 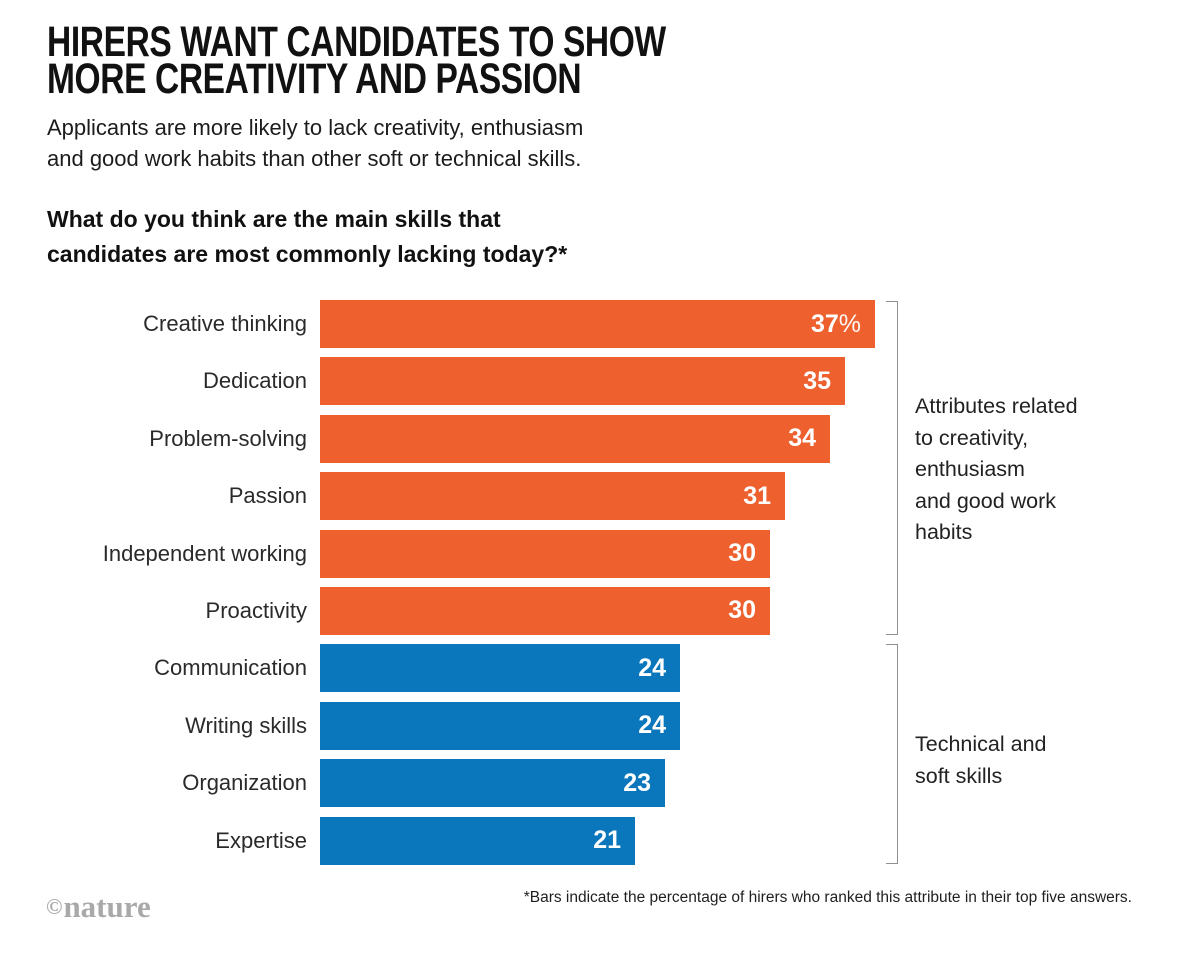 What do you see at coordinates (582, 381) in the screenshot?
I see `bar: 35` at bounding box center [582, 381].